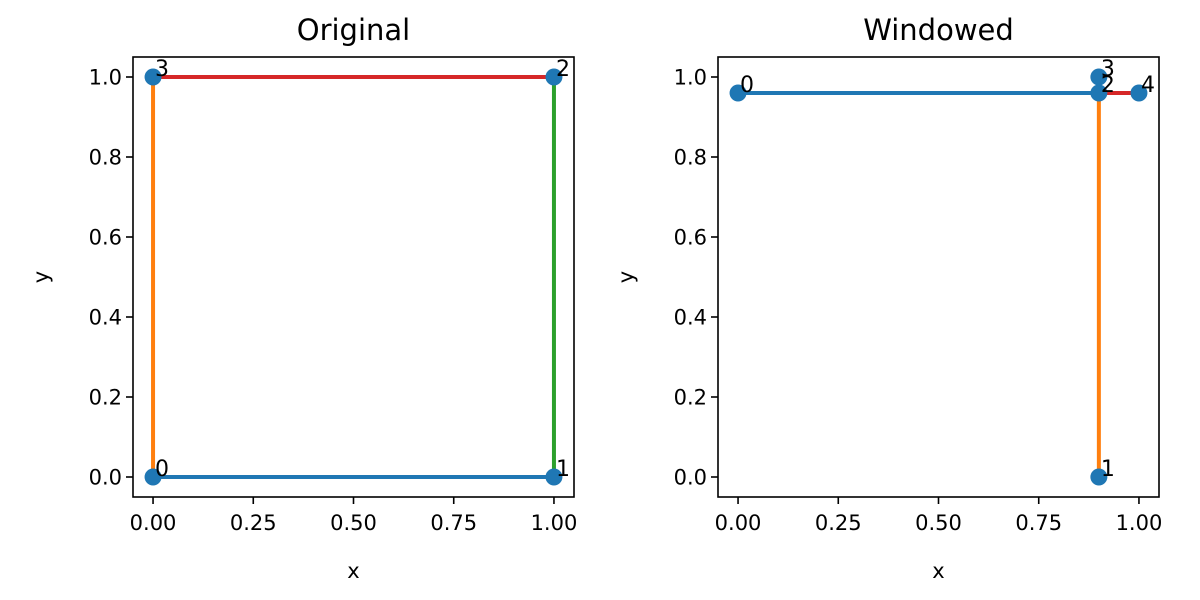 Image resolution: width=1200 pixels, height=600 pixels. I want to click on chart-title: Windowed, so click(938, 30).